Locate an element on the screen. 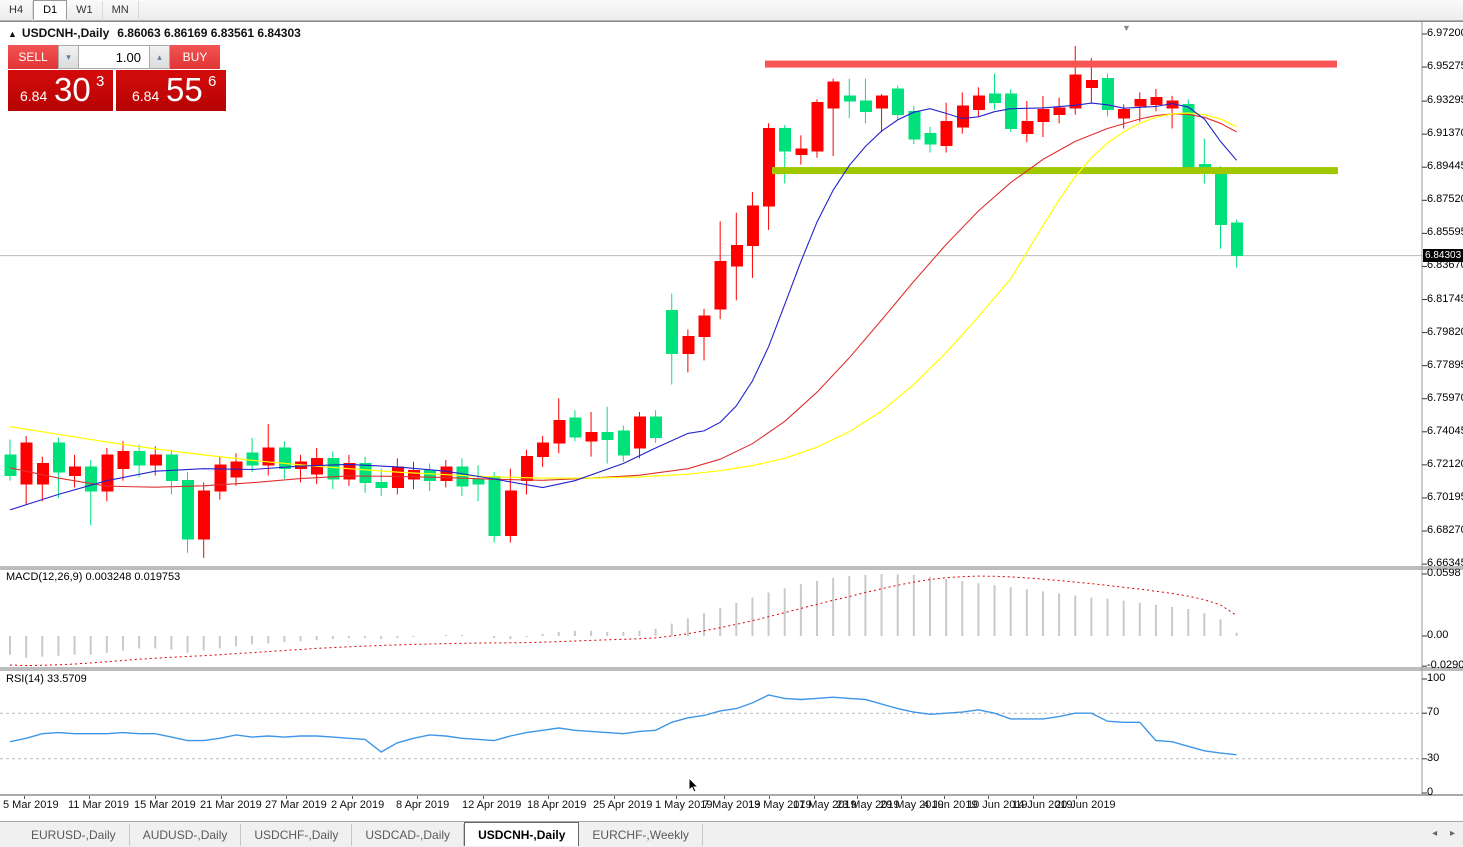 Image resolution: width=1463 pixels, height=847 pixels. buy-price-box: 6.84 55 6 is located at coordinates (171, 90).